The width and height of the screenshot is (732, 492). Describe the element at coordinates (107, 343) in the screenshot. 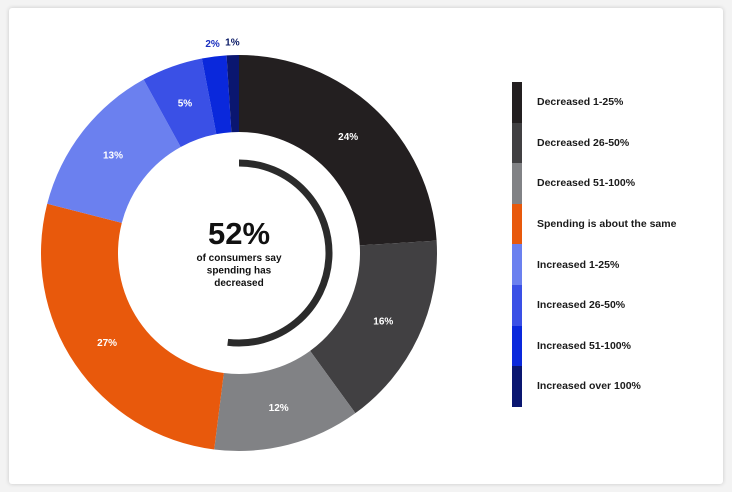

I see `slice-value-label-4: 27%` at that location.